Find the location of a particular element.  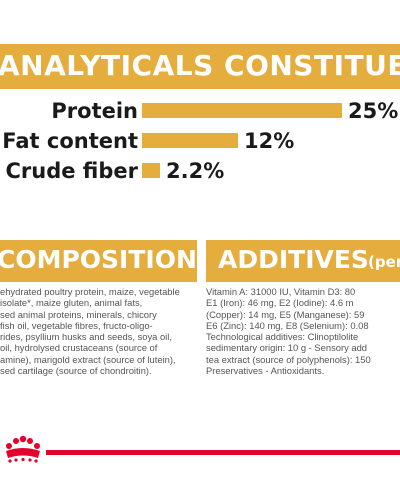

additives-line: tea extract (source of polyphenols): 150 is located at coordinates (288, 359).